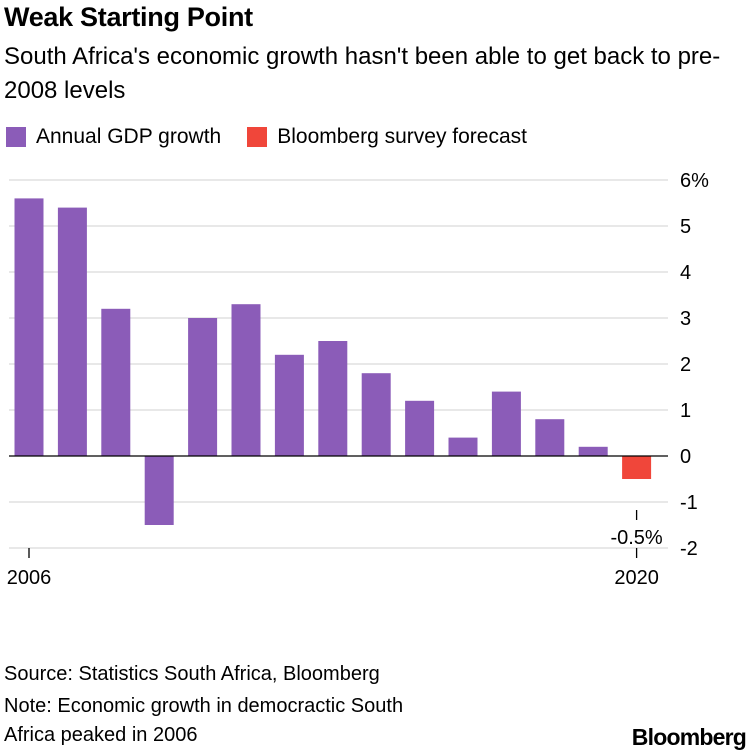  What do you see at coordinates (101, 735) in the screenshot?
I see `note-line-2: Africa peaked in 2006` at bounding box center [101, 735].